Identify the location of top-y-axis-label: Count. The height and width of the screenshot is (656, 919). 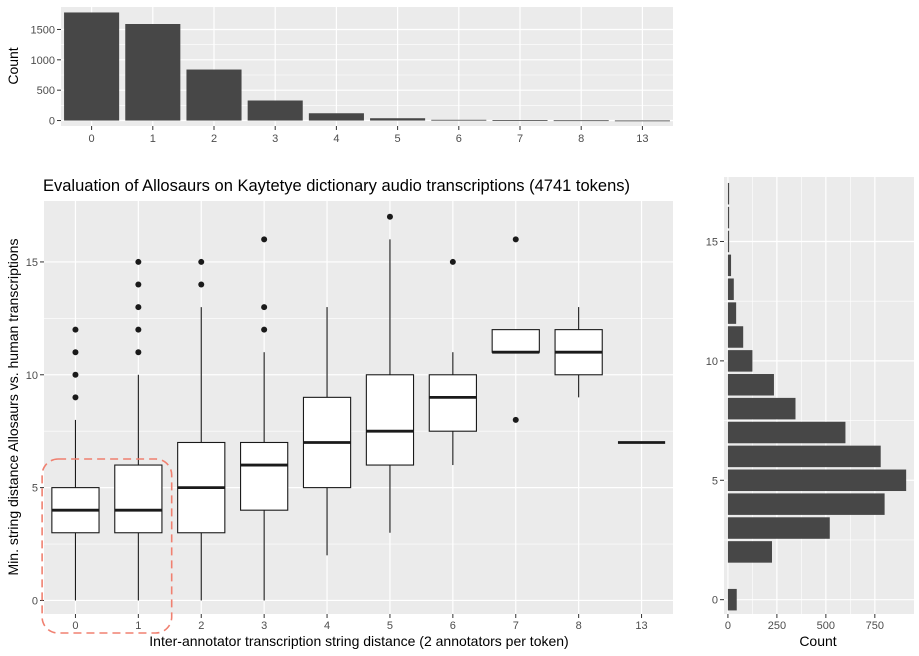
(13, 65).